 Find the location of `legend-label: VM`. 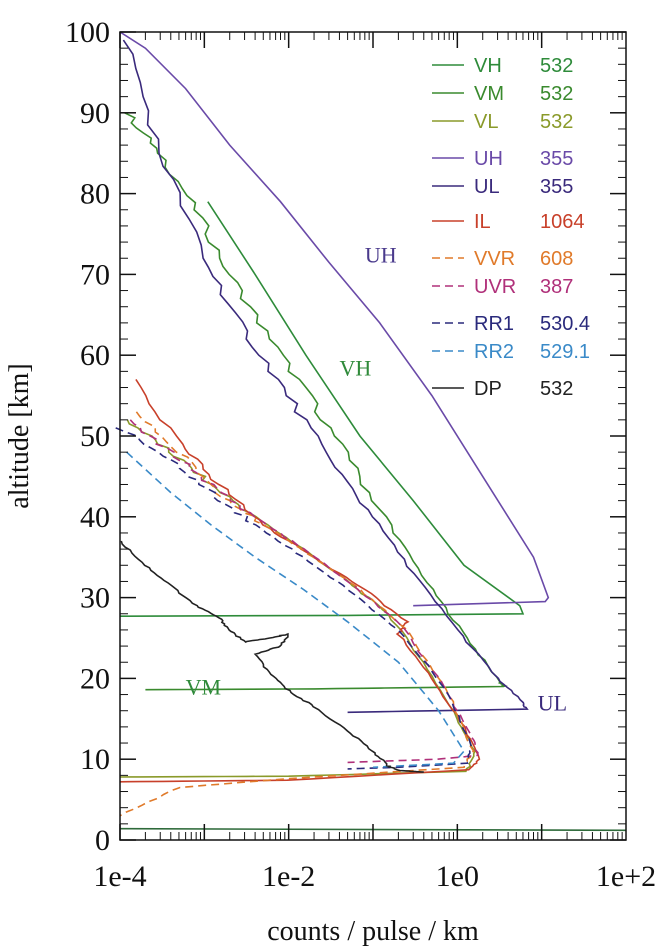

legend-label: VM is located at coordinates (489, 94).